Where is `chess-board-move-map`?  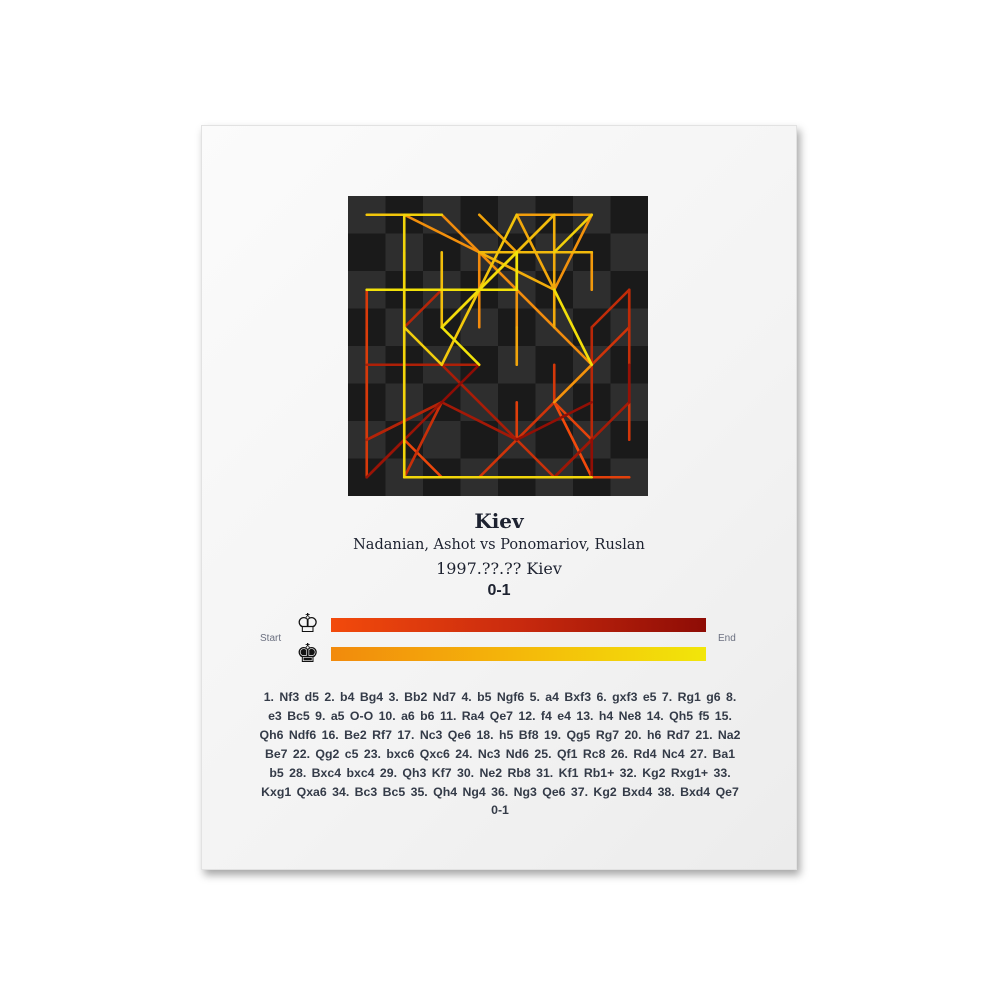 chess-board-move-map is located at coordinates (498, 346).